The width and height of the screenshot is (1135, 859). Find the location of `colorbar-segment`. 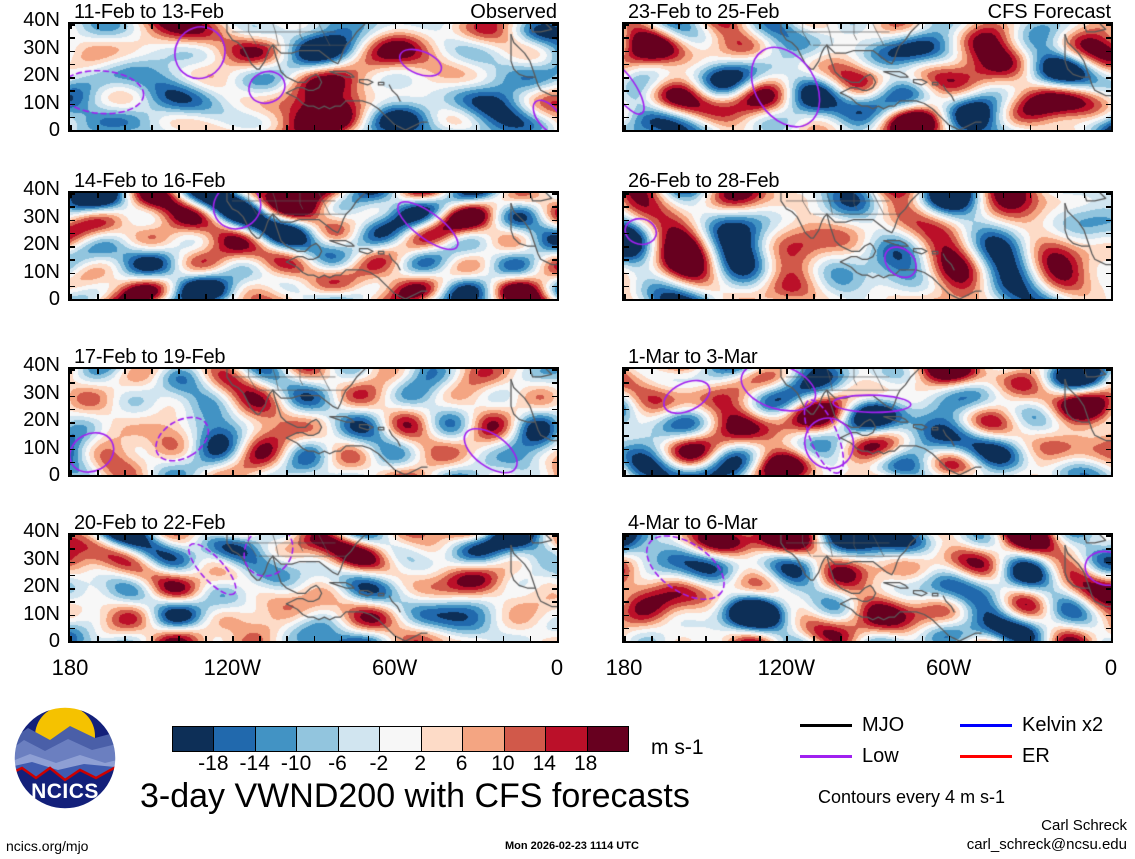

colorbar-segment is located at coordinates (276, 739).